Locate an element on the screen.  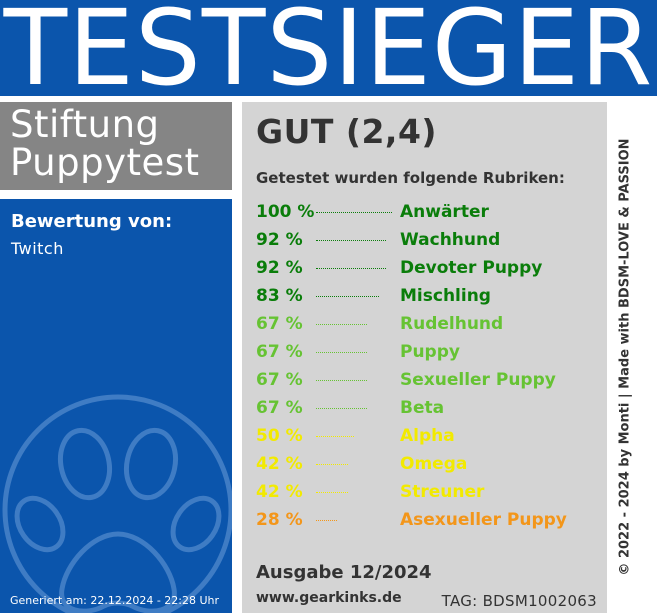
category-row: 42 % Streuner is located at coordinates (424, 492).